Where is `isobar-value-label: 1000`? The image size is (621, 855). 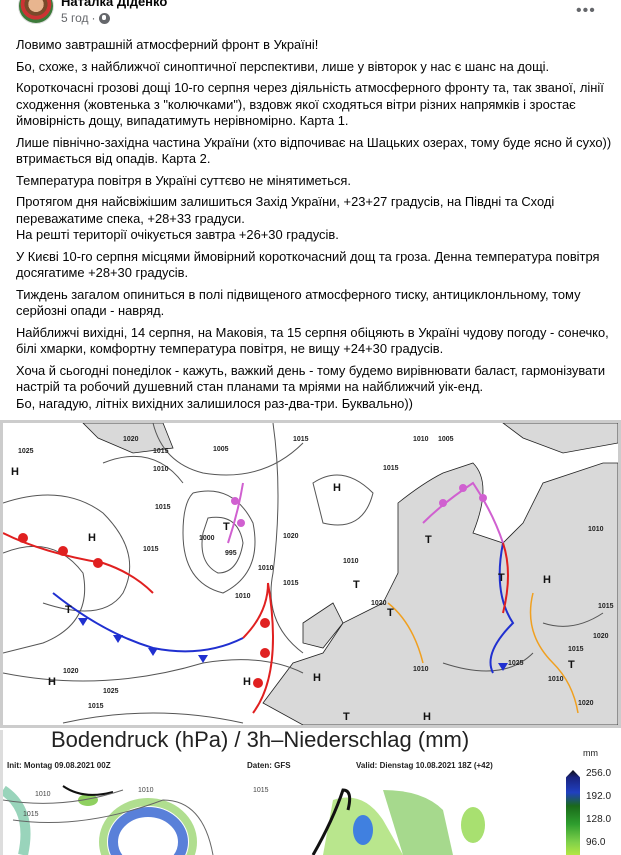
isobar-value-label: 1000 is located at coordinates (207, 538).